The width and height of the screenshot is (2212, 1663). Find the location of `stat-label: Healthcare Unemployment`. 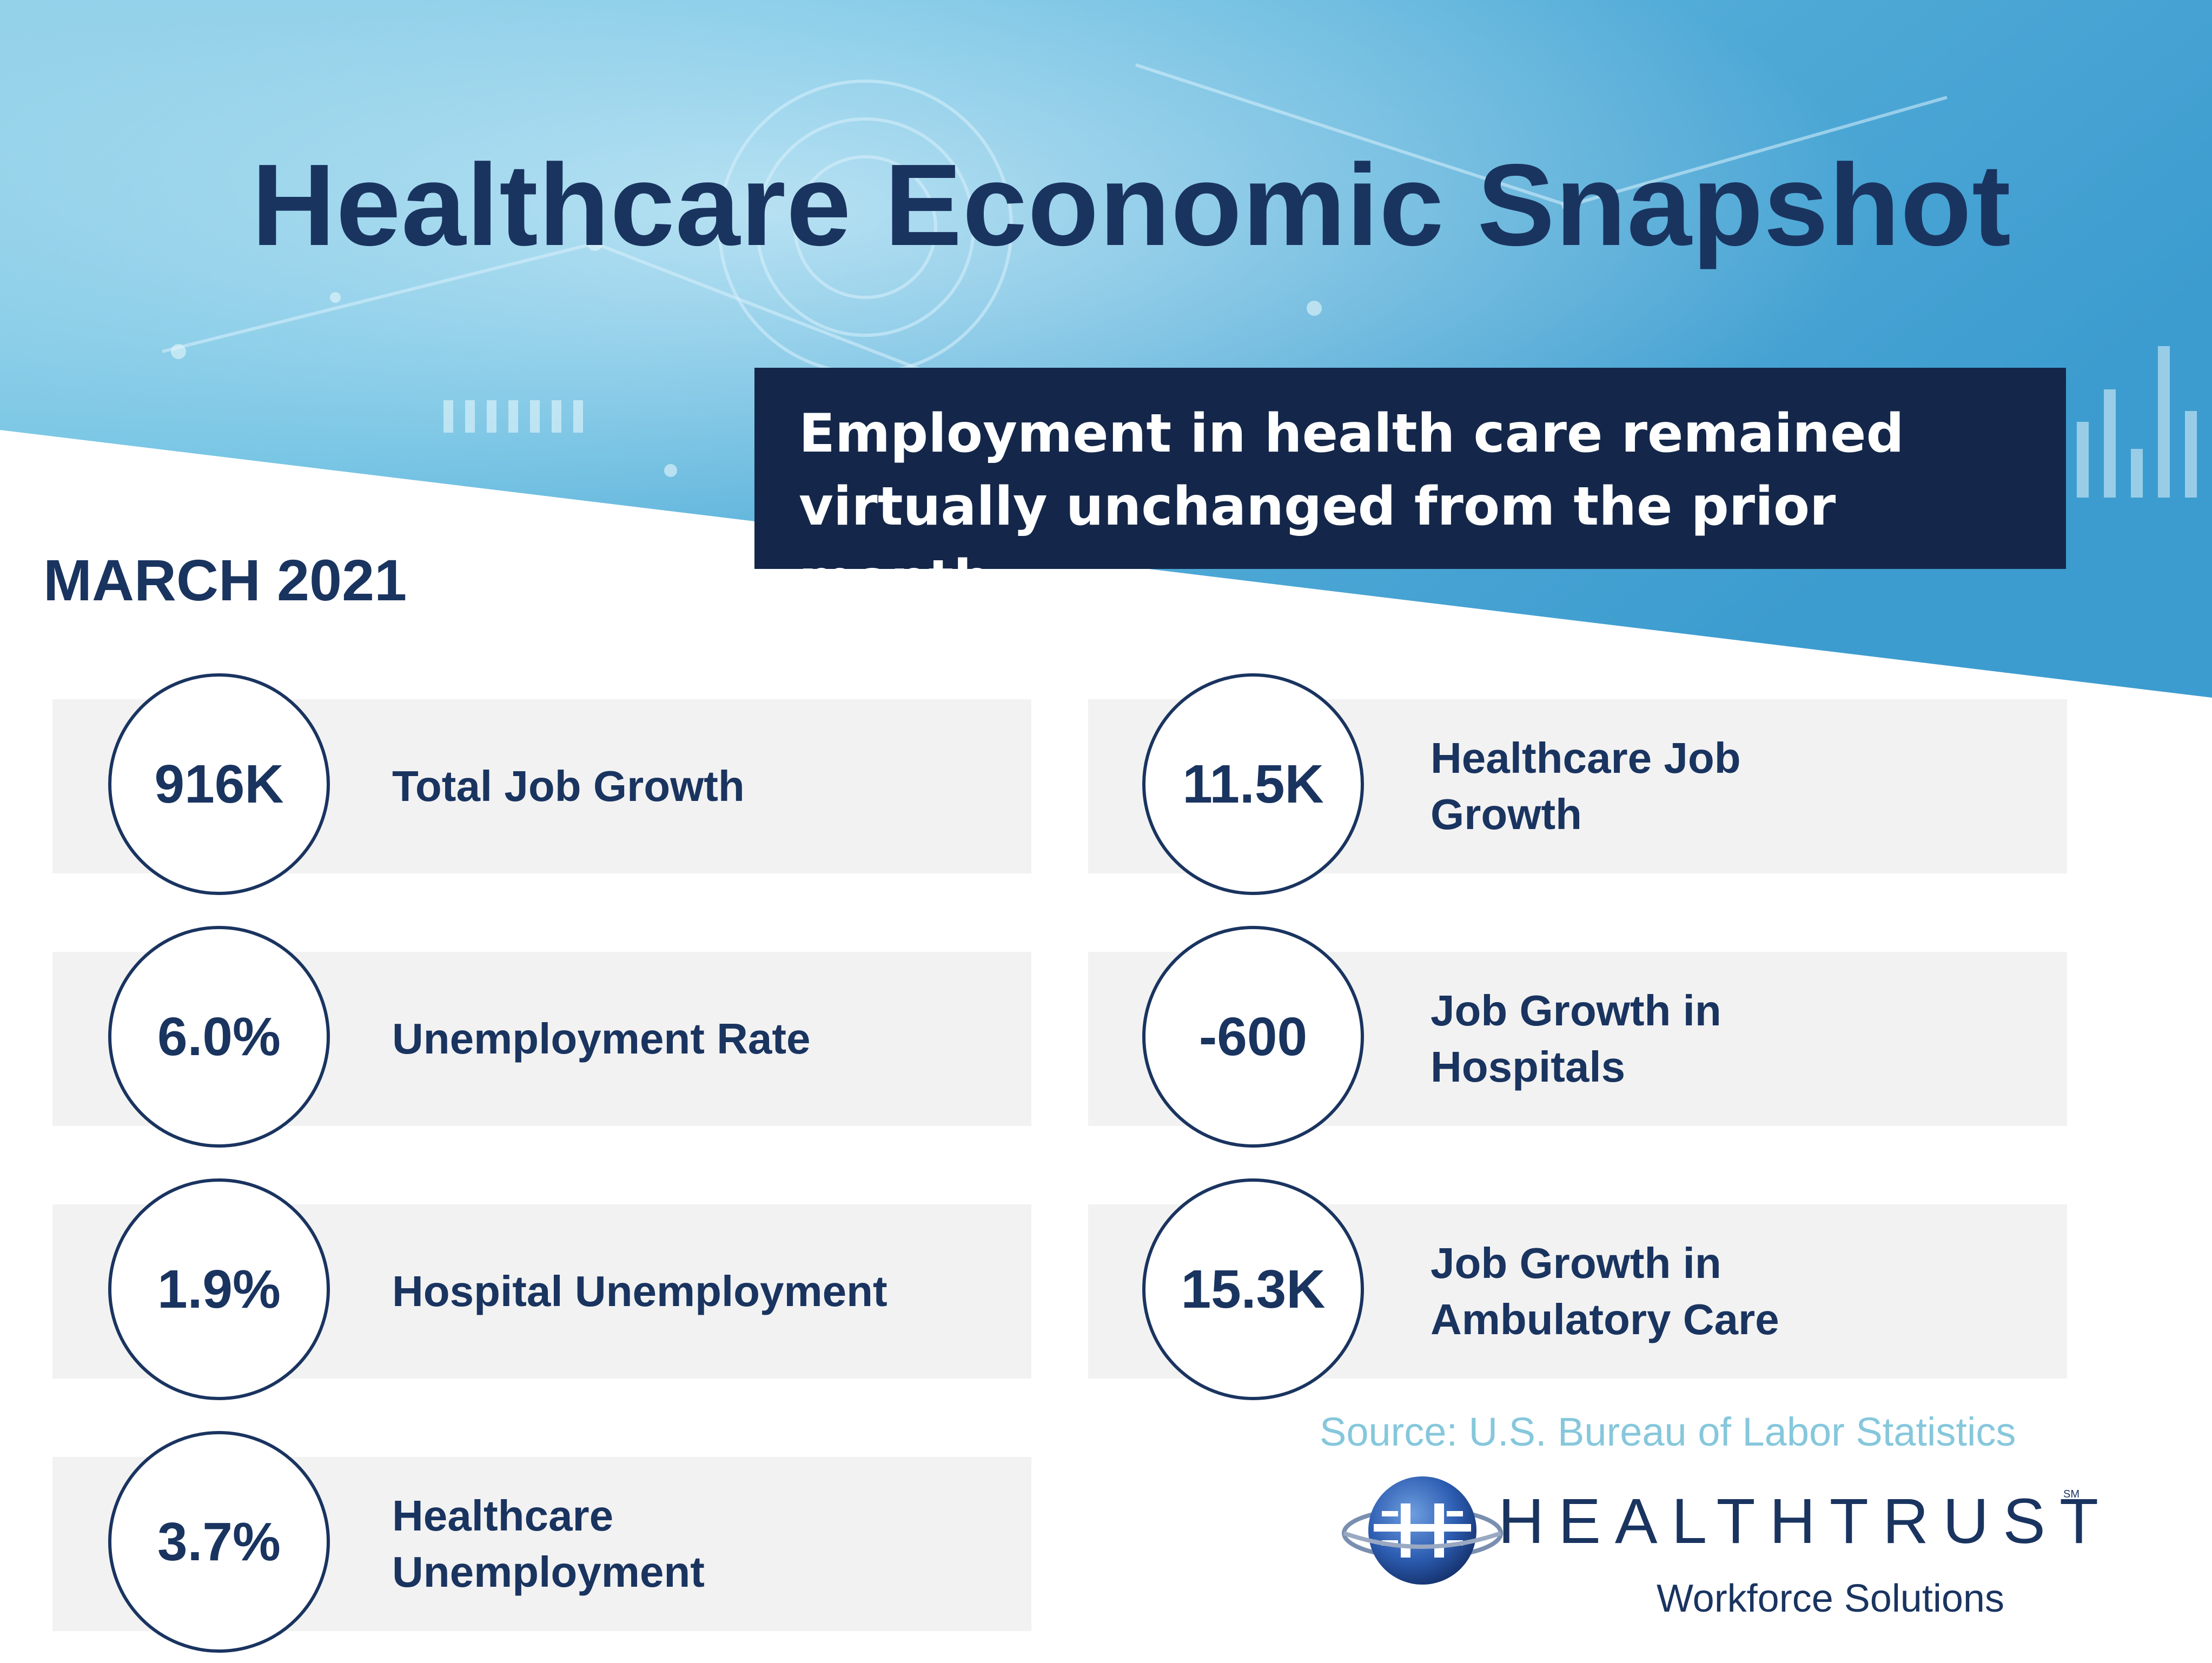

stat-label: Healthcare Unemployment is located at coordinates (548, 1544).